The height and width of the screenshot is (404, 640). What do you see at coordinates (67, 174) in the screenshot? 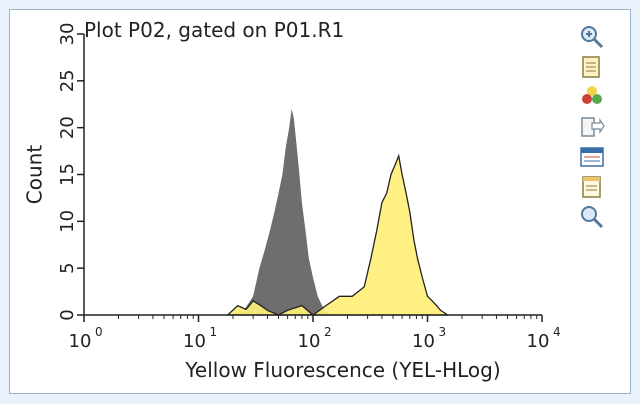
I see `y-tick-label: 15` at bounding box center [67, 174].